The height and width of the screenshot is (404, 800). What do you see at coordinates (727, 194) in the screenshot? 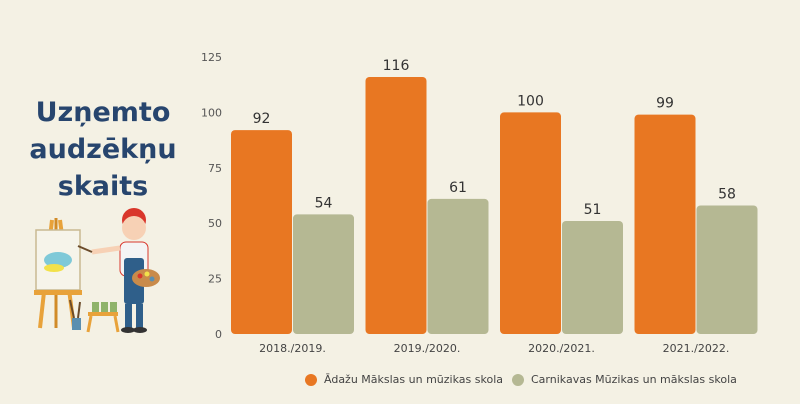
I see `data-label: 58` at bounding box center [727, 194].